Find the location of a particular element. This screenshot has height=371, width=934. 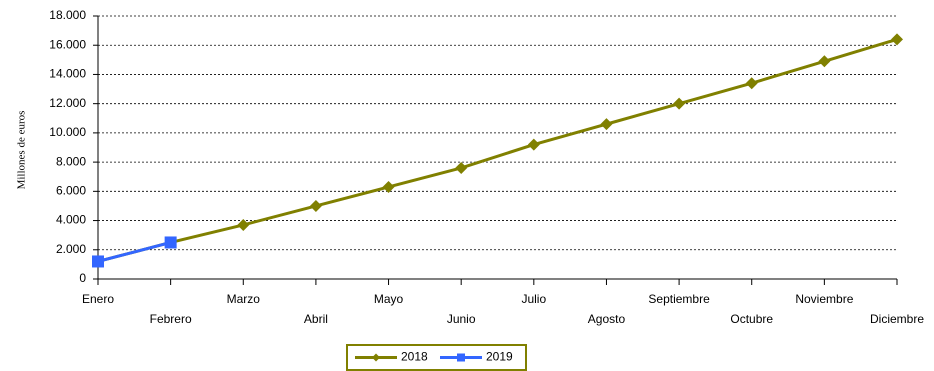

x-tick-label: Mayo is located at coordinates (389, 299).